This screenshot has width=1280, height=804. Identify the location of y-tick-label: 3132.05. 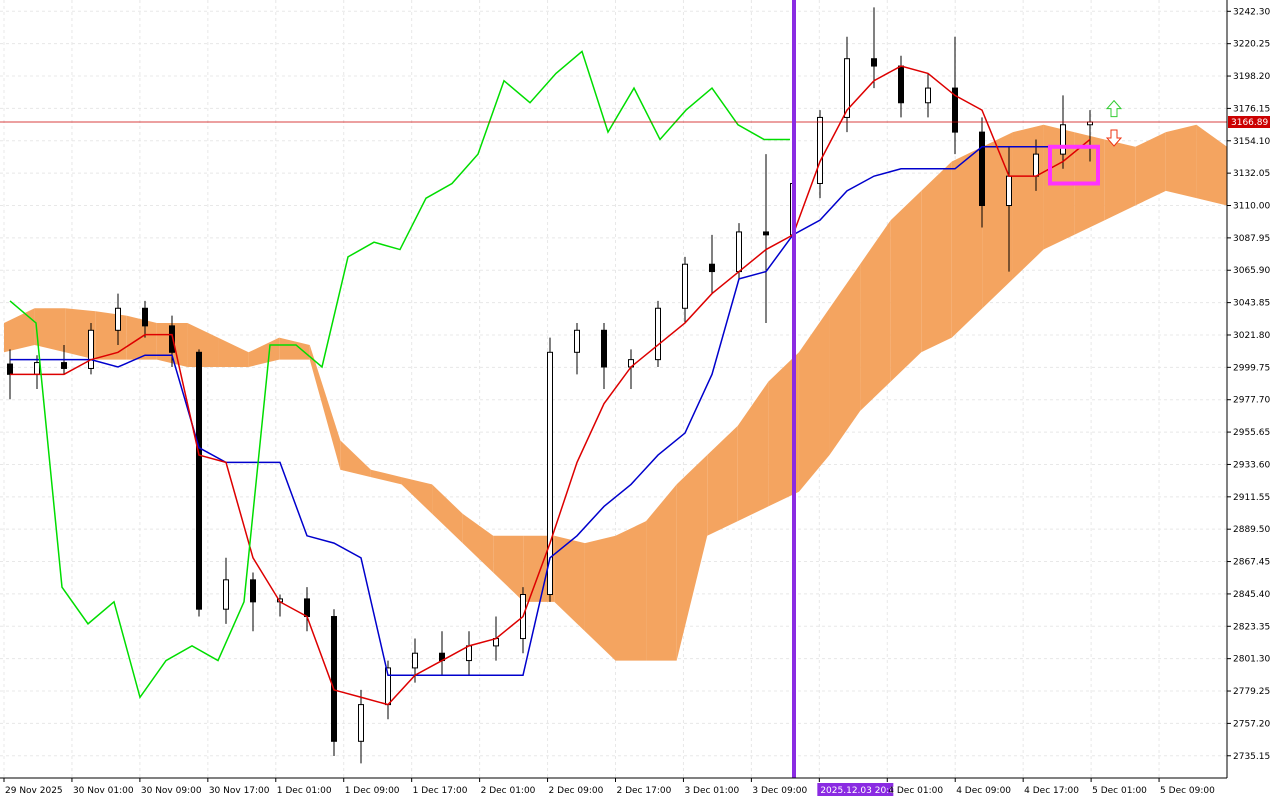
(1251, 174).